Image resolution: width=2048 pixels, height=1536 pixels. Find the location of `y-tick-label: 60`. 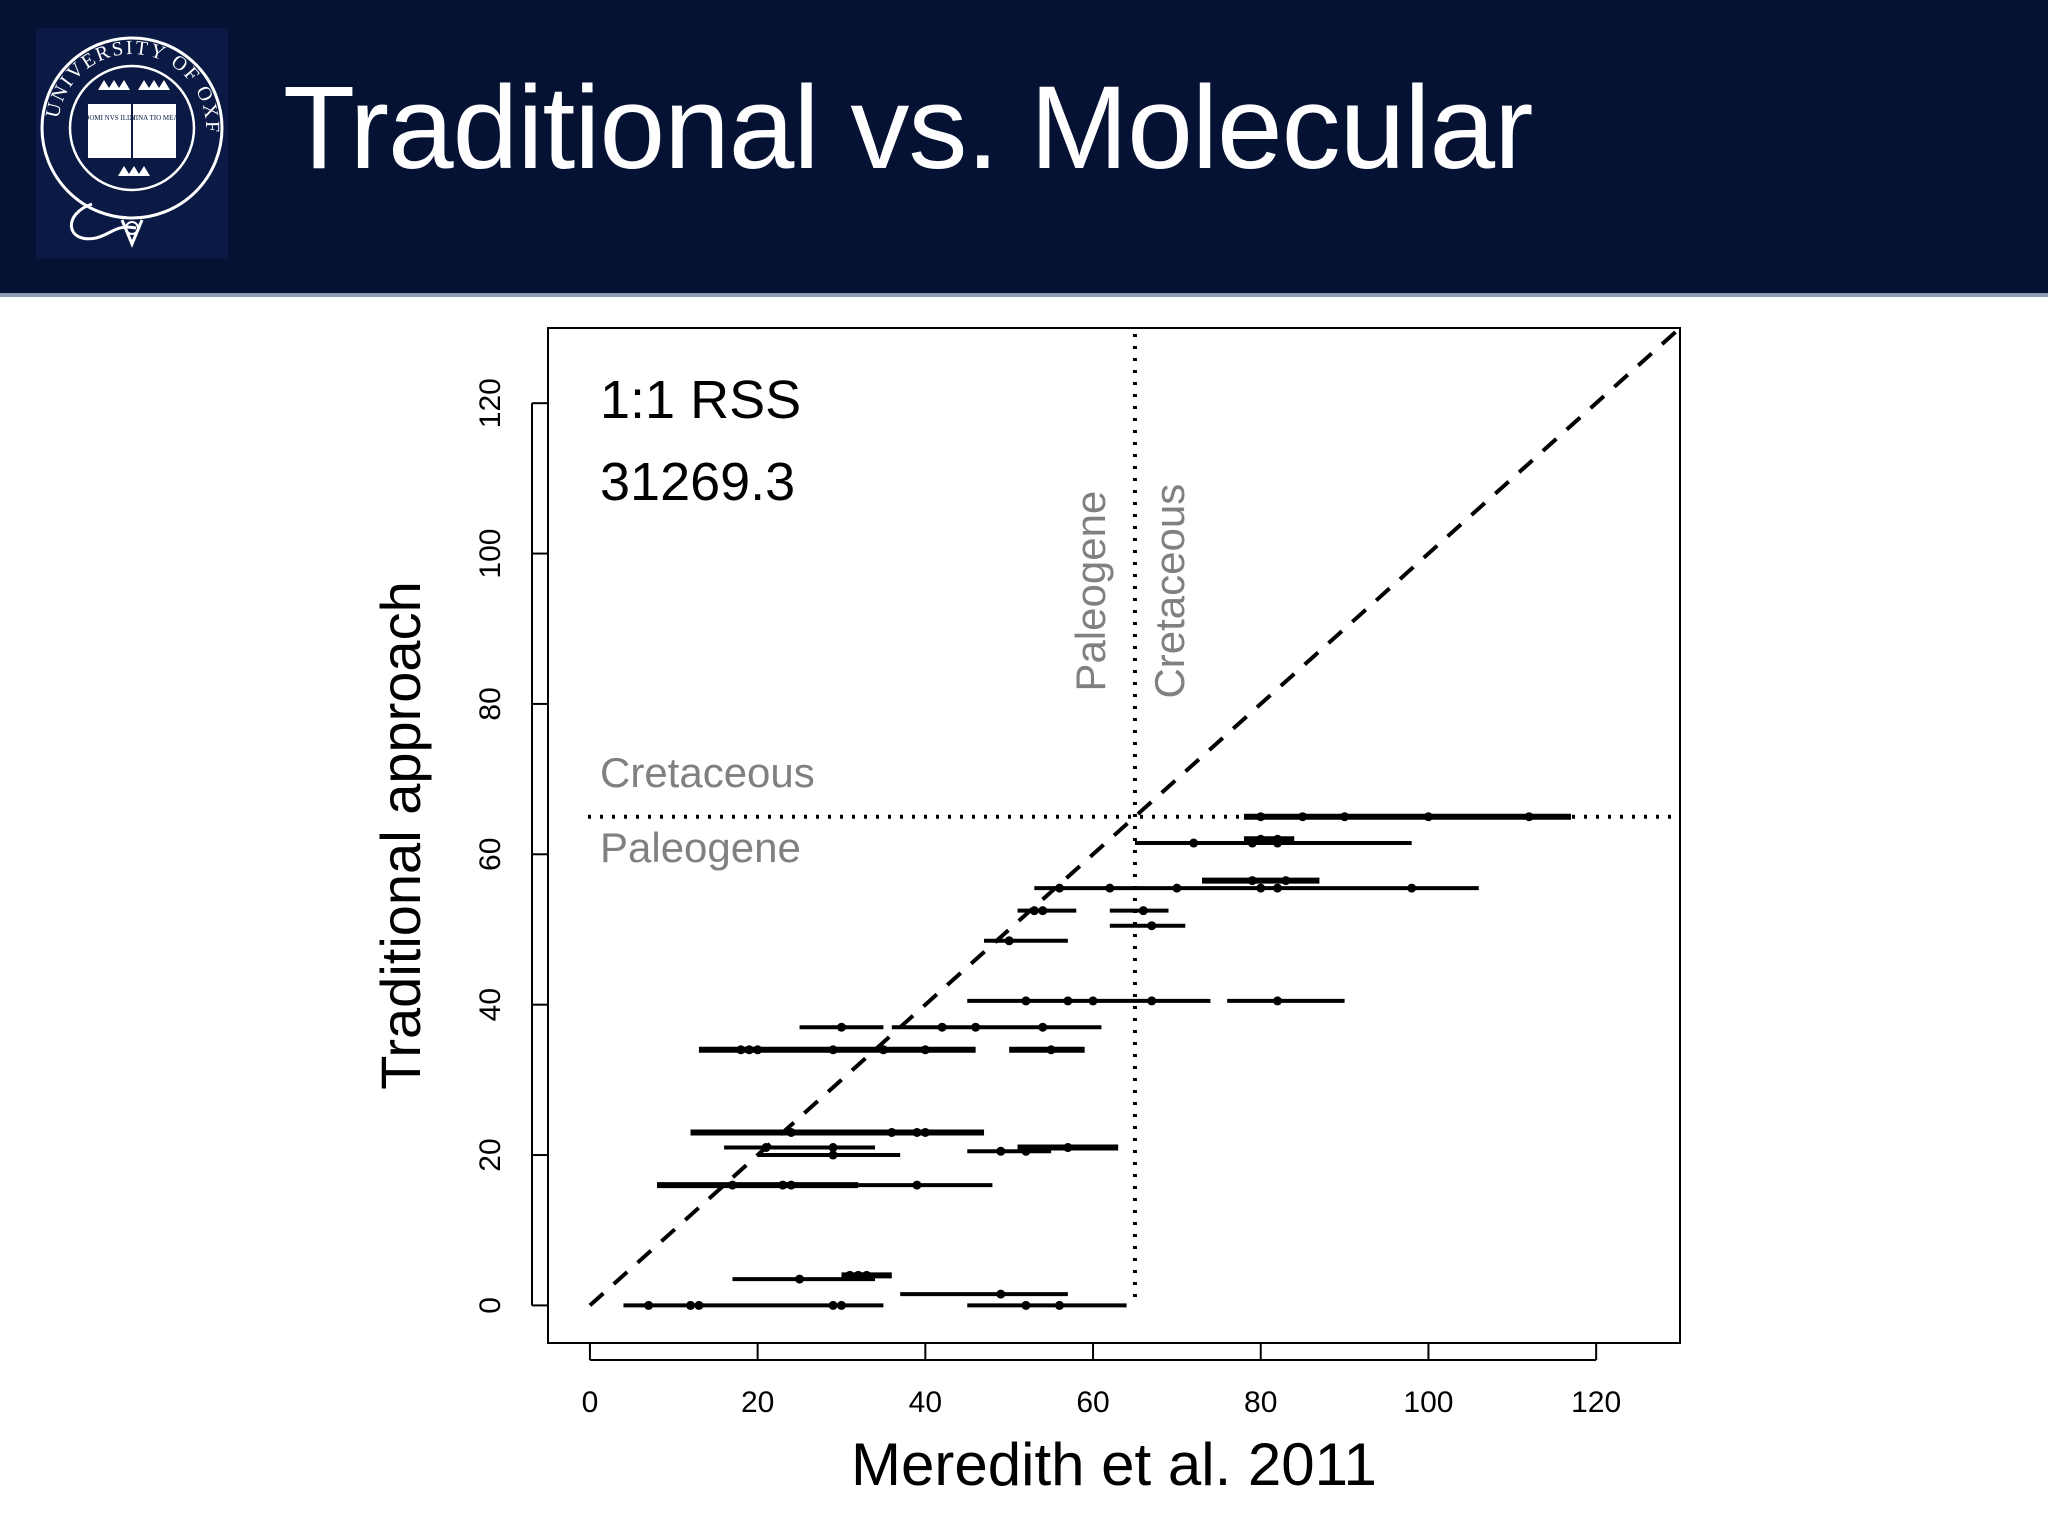

y-tick-label: 60 is located at coordinates (490, 854).